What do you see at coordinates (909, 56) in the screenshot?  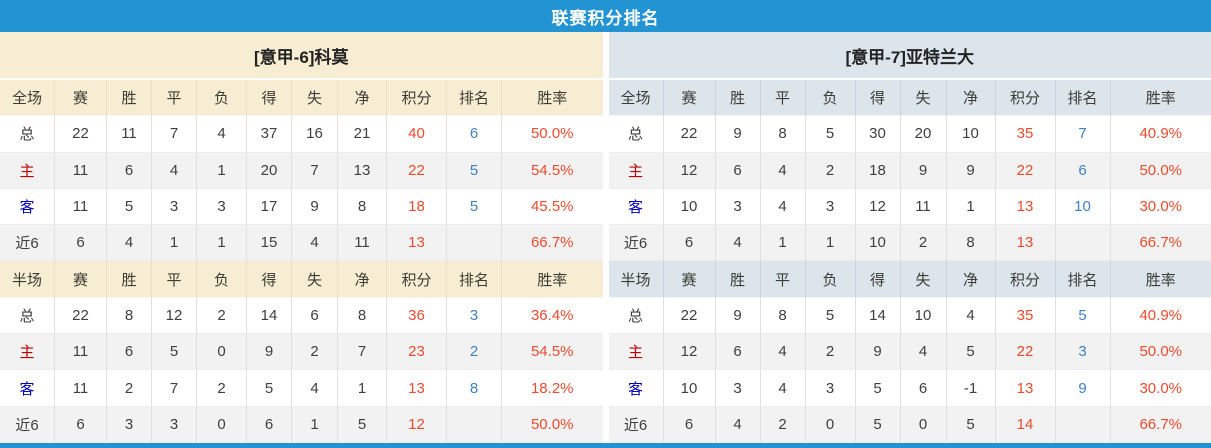 I see `team-title-right: [意甲-7]亚特兰大` at bounding box center [909, 56].